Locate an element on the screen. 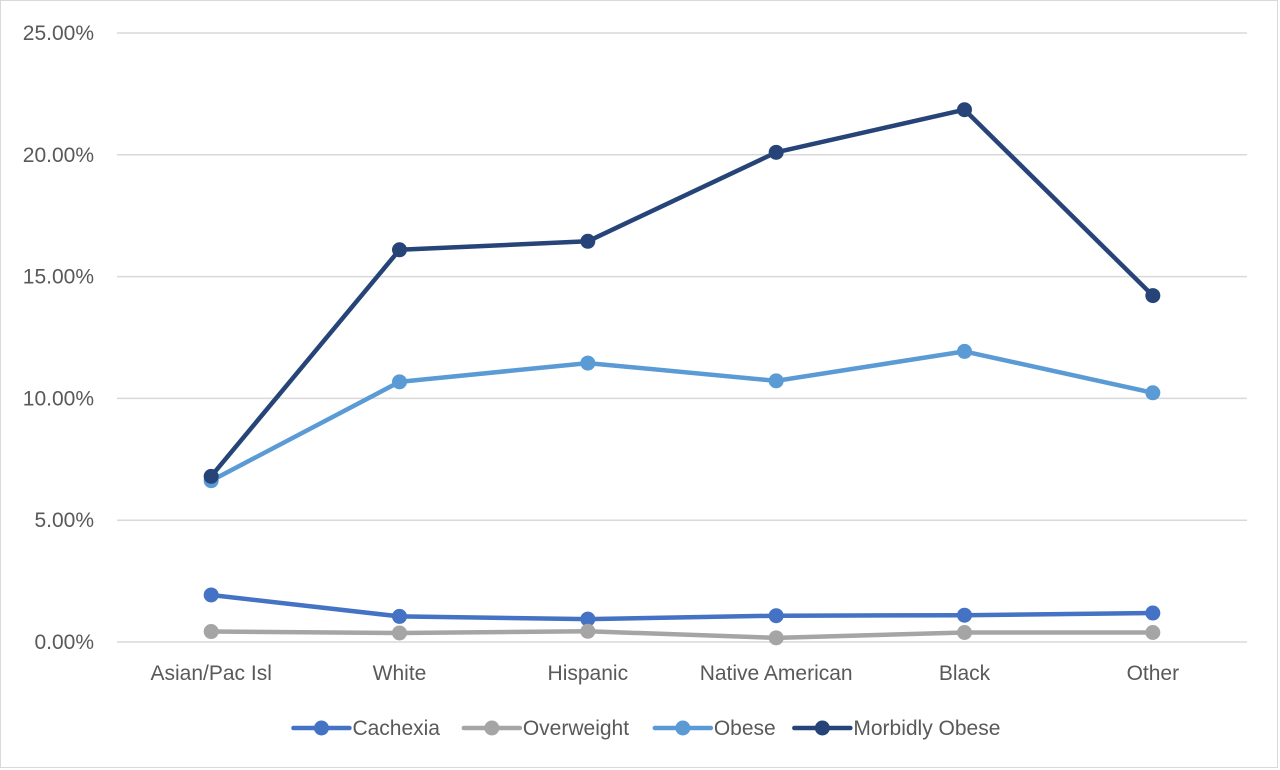 This screenshot has width=1280, height=770. x-tick-label: Black is located at coordinates (965, 673).